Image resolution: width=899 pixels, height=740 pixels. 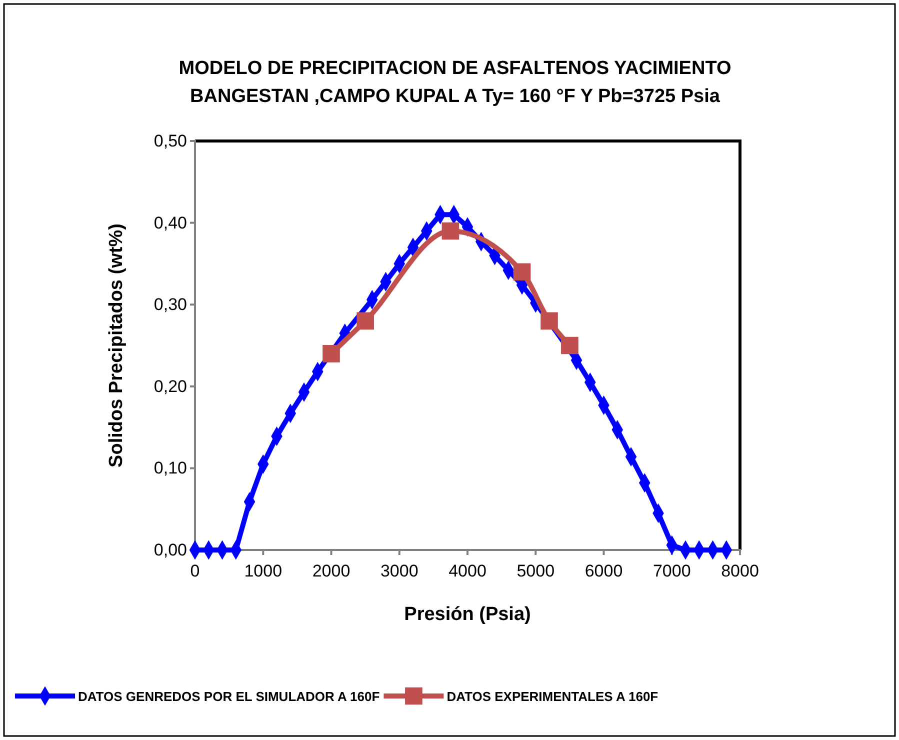 I want to click on x-tick-label: 6000, so click(x=603, y=571).